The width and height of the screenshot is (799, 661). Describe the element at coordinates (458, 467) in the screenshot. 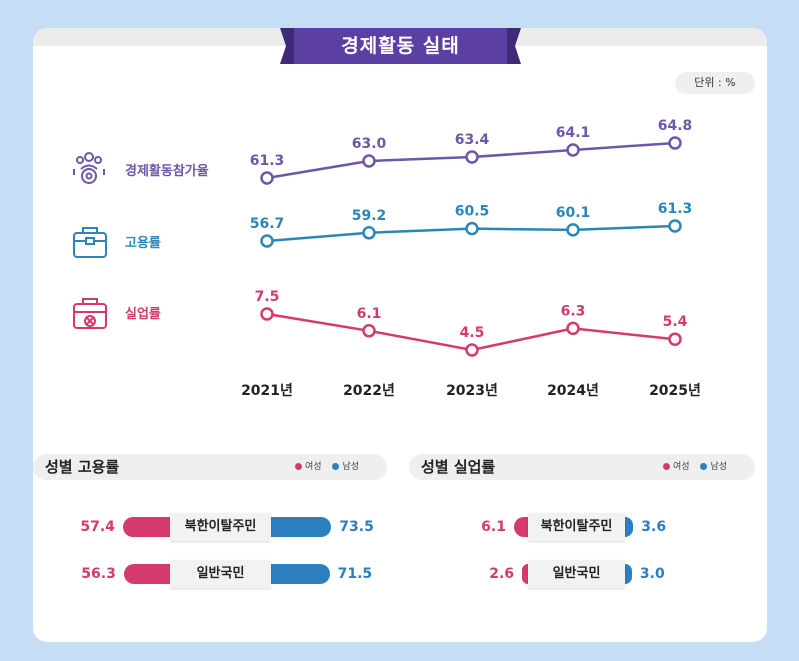

I see `section-title: 성별 실업률` at that location.